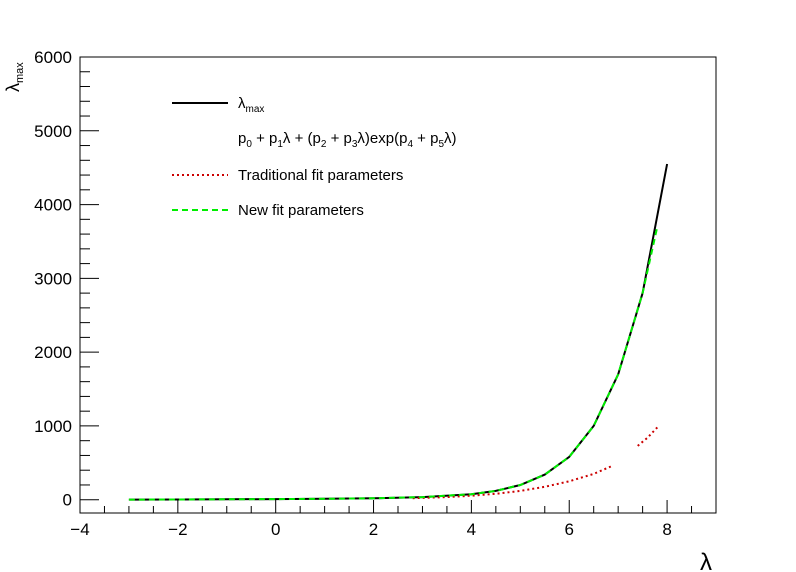 This screenshot has width=796, height=572. What do you see at coordinates (13, 87) in the screenshot?
I see `y-axis-label-main: λ` at bounding box center [13, 87].